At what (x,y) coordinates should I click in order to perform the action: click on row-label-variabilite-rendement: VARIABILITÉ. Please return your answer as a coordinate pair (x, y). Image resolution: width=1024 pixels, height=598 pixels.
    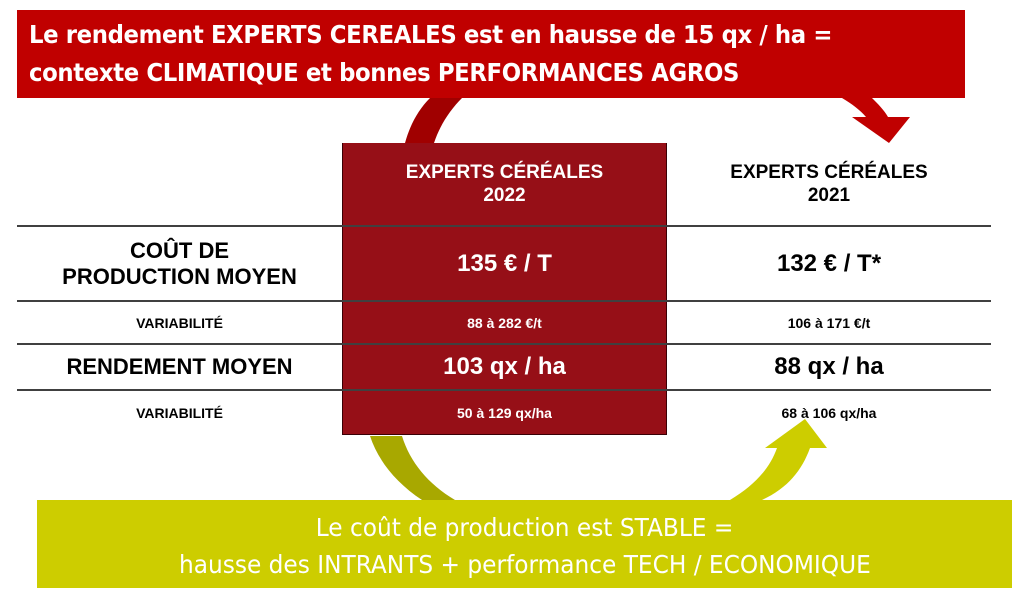
    Looking at the image, I should click on (179, 413).